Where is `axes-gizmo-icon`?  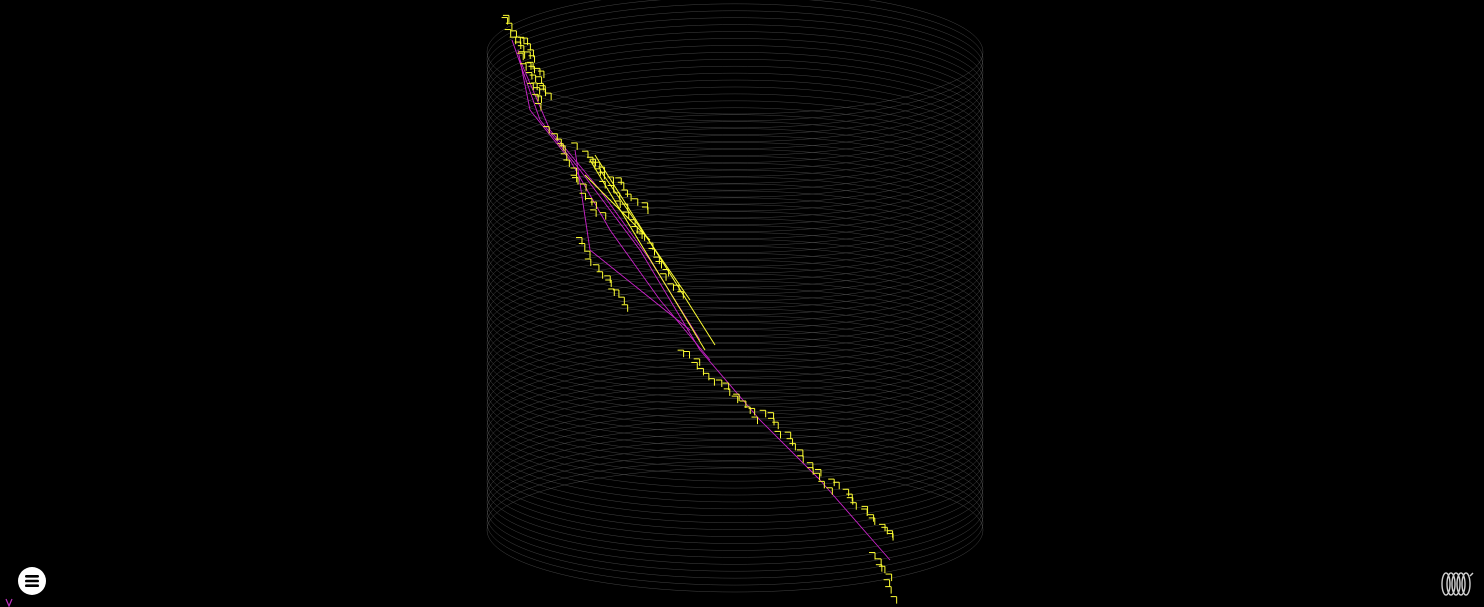 axes-gizmo-icon is located at coordinates (9, 602).